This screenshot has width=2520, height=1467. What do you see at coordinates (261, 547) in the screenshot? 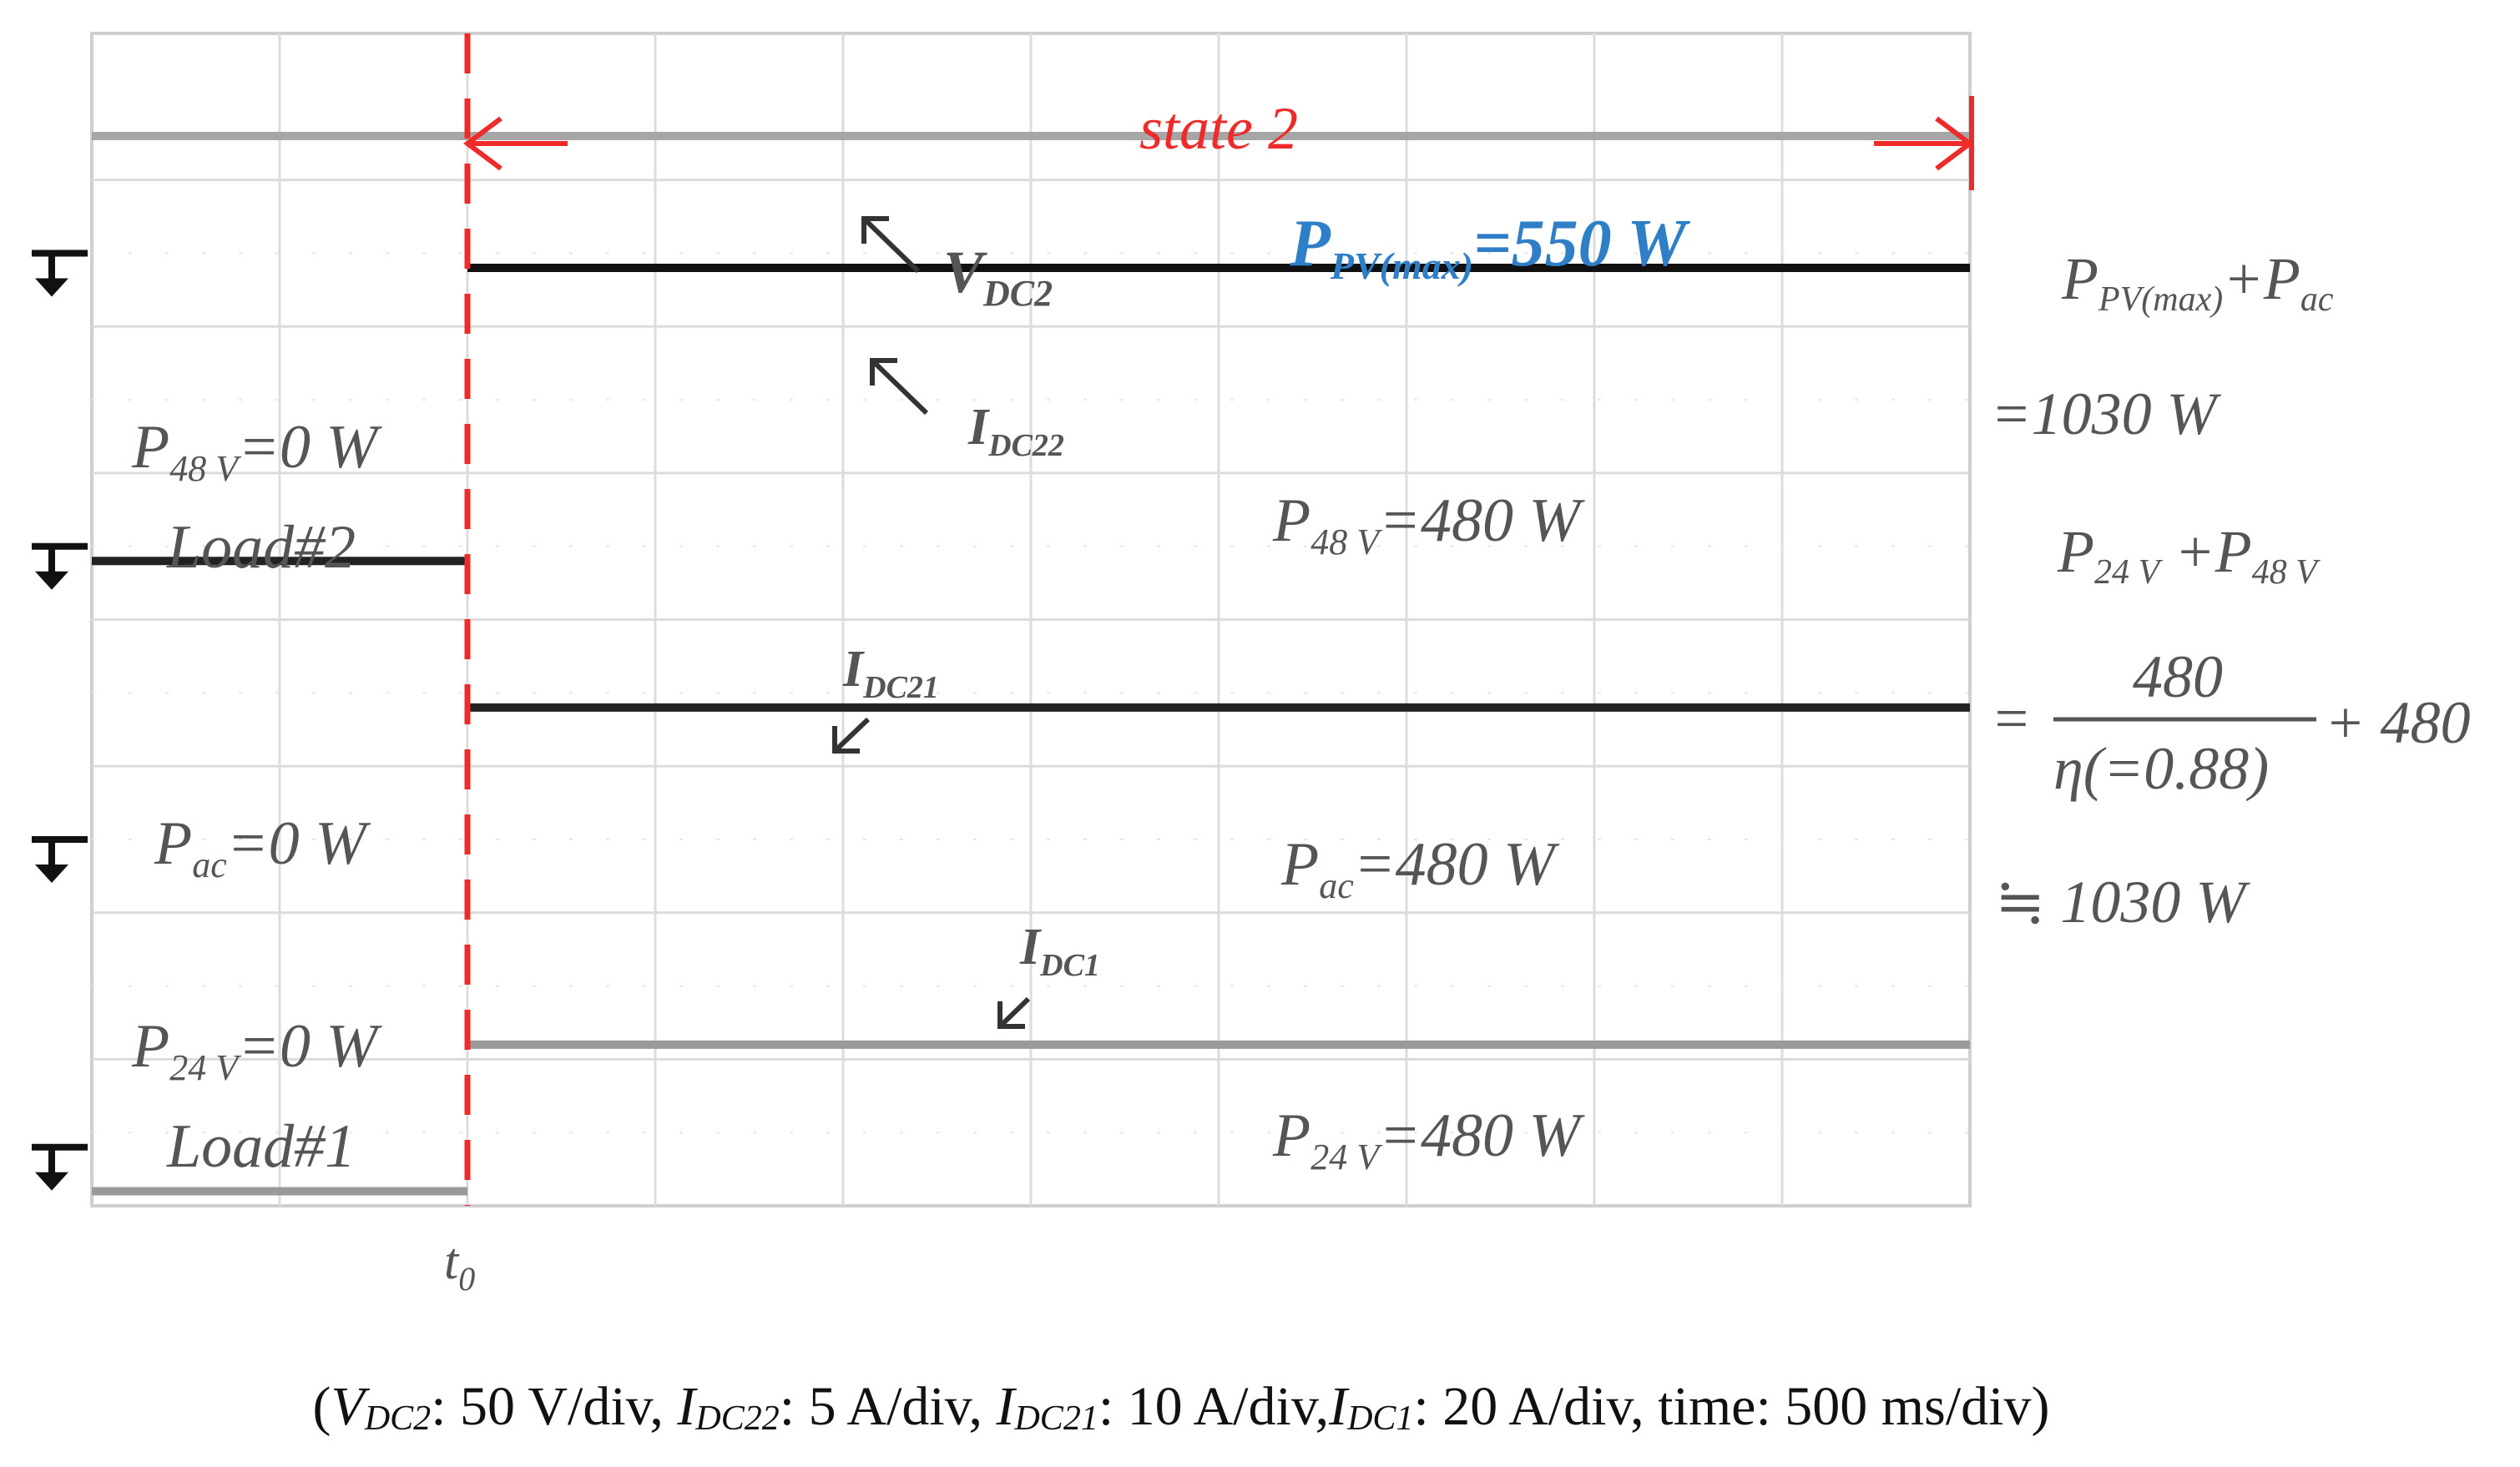
I see `load2-label: Load#2` at bounding box center [261, 547].